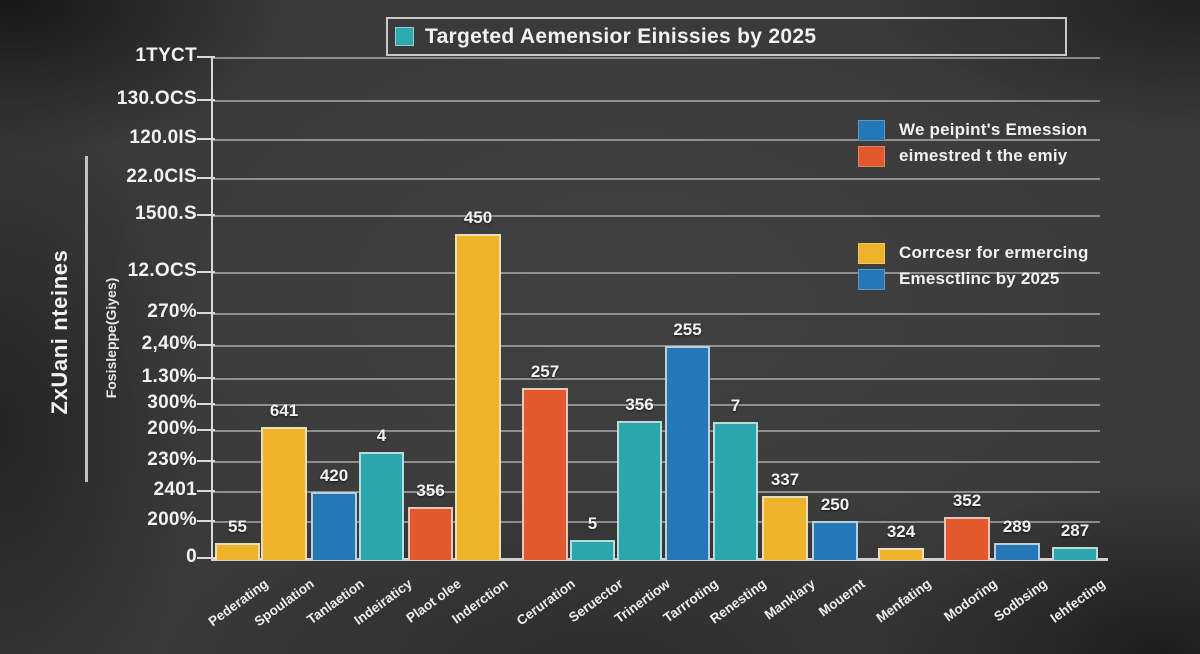 The width and height of the screenshot is (1200, 654). I want to click on bar-value-label: 289, so click(1017, 526).